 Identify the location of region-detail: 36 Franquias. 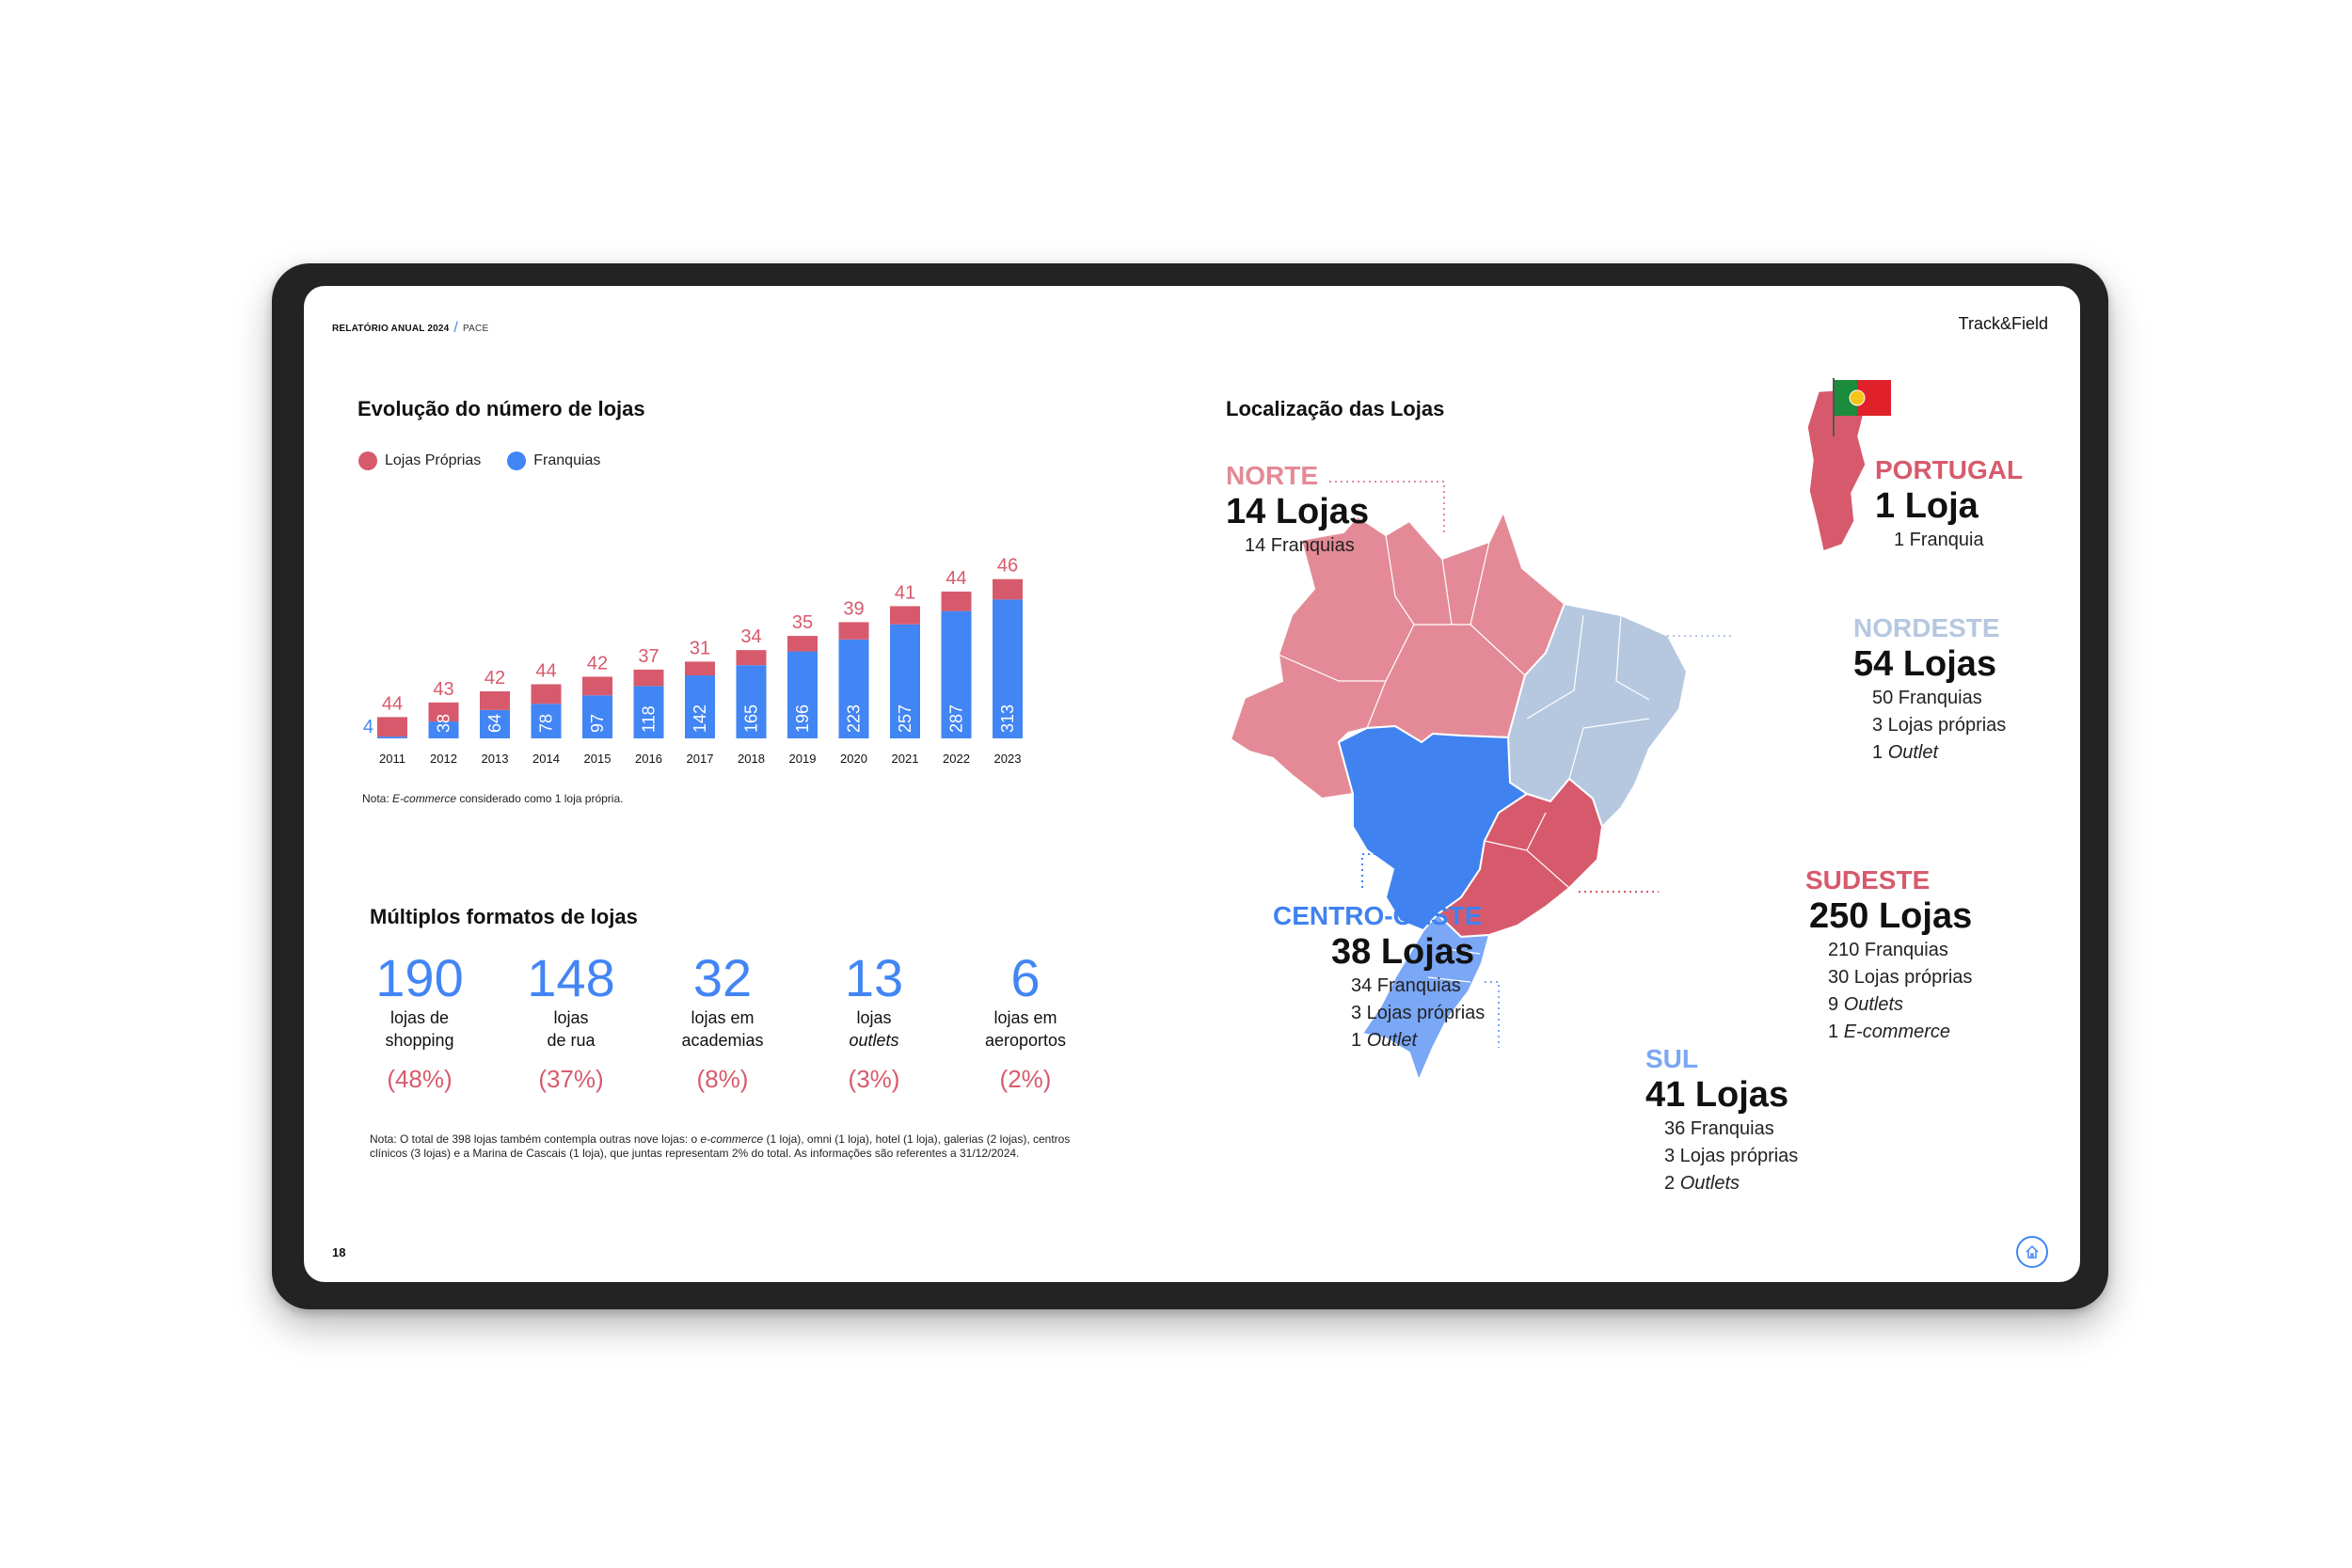
(1719, 1129).